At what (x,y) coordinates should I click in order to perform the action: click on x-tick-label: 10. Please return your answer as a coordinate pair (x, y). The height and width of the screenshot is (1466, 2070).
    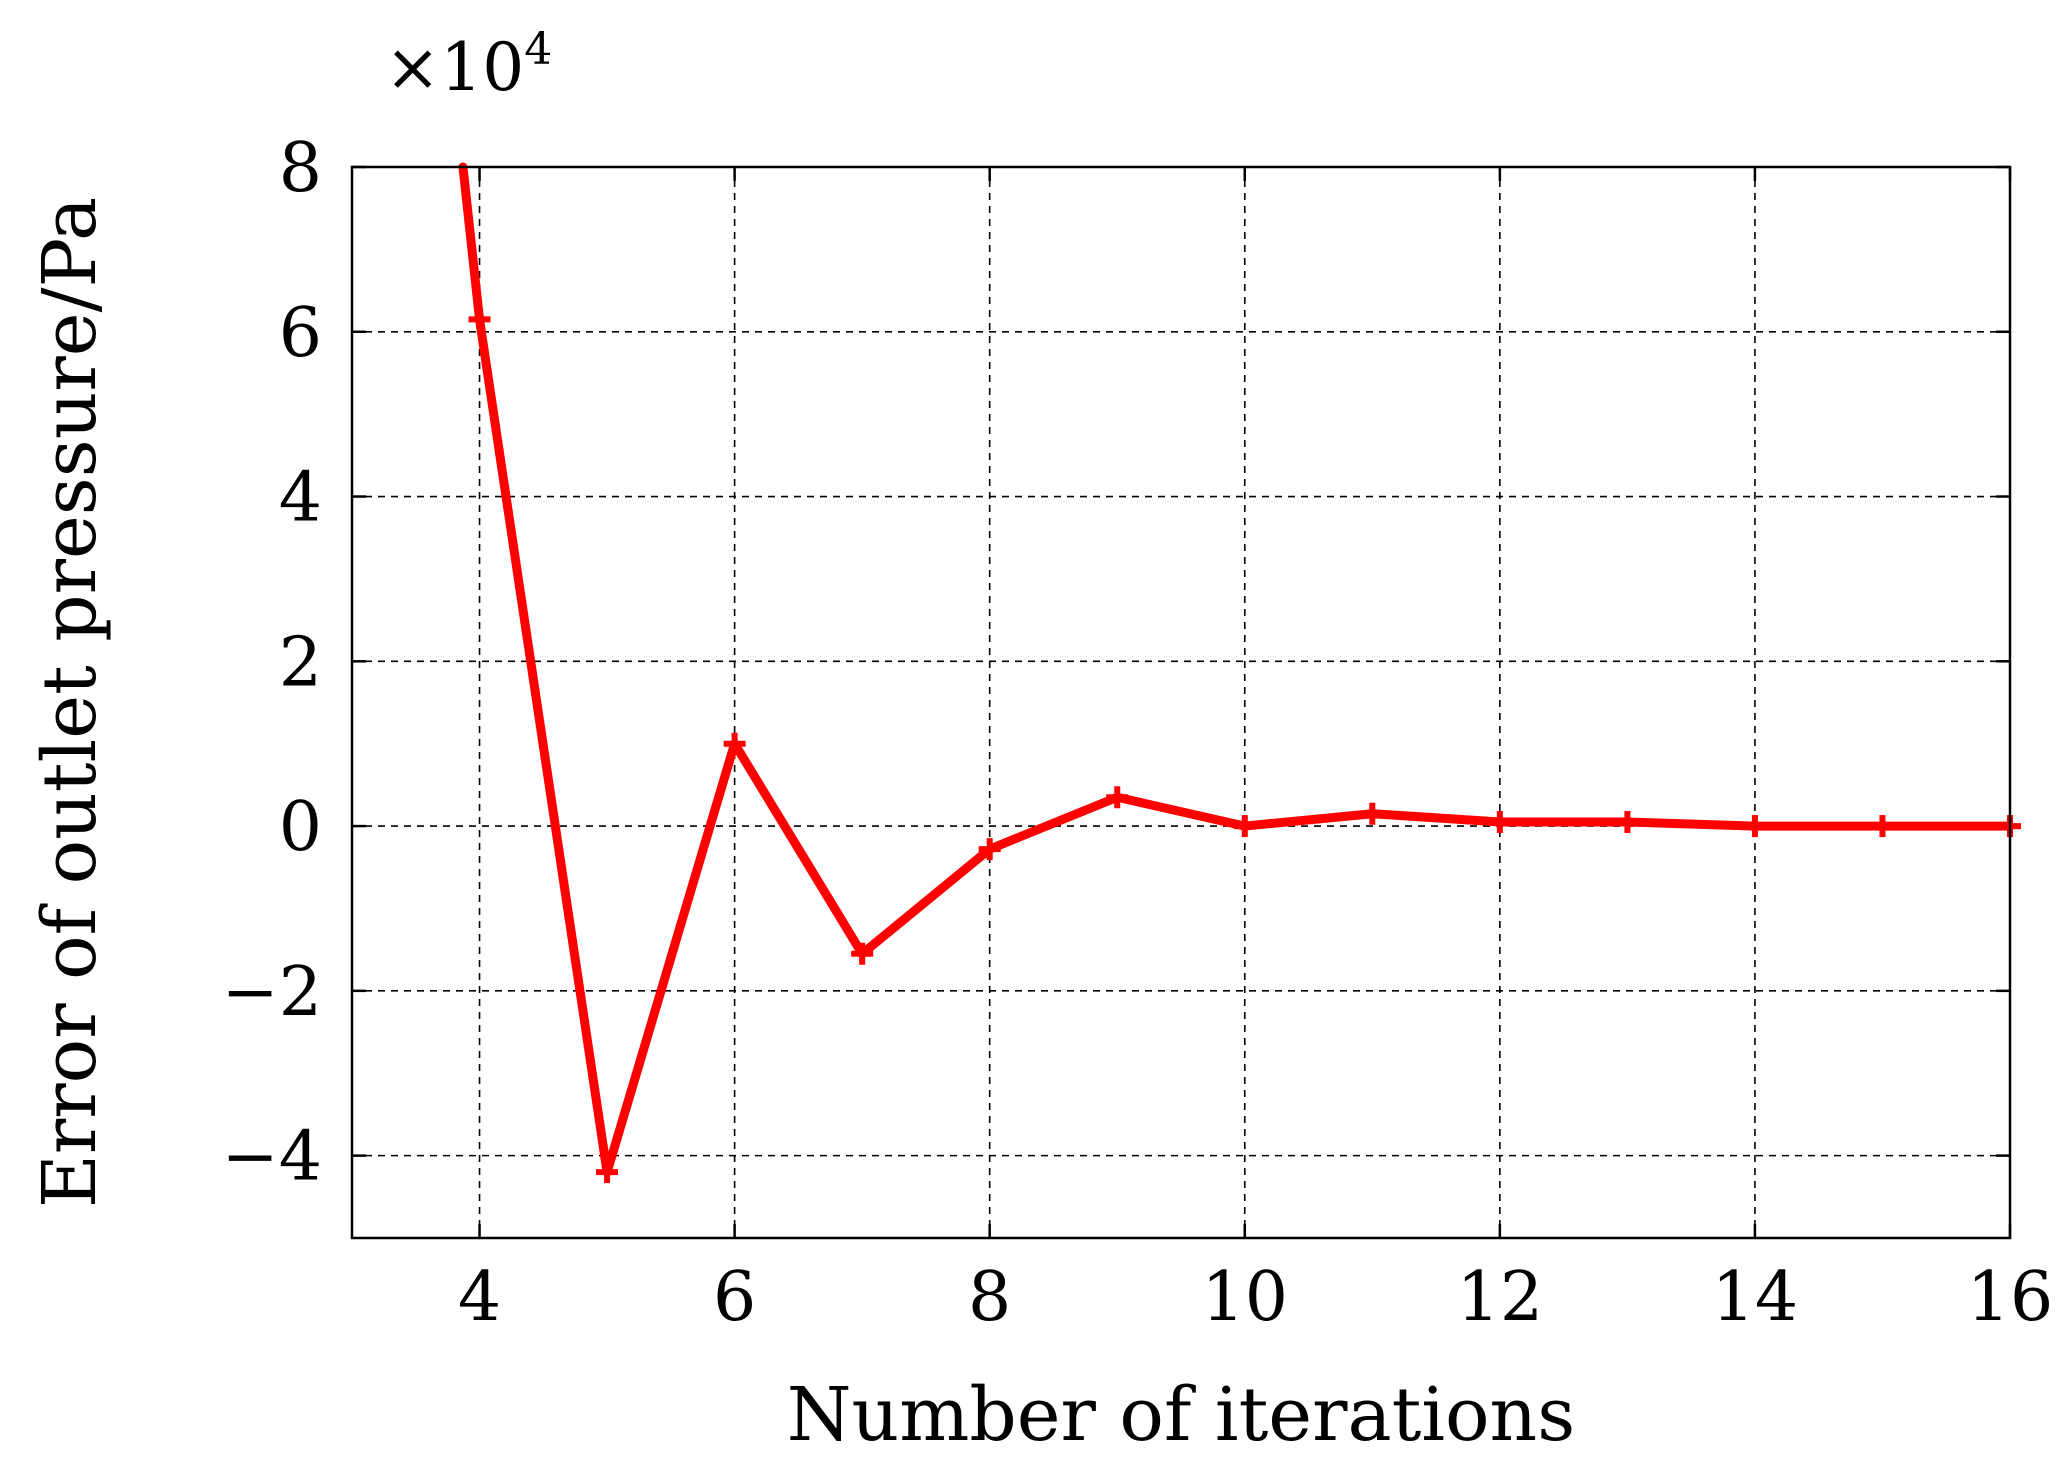
    Looking at the image, I should click on (1245, 1297).